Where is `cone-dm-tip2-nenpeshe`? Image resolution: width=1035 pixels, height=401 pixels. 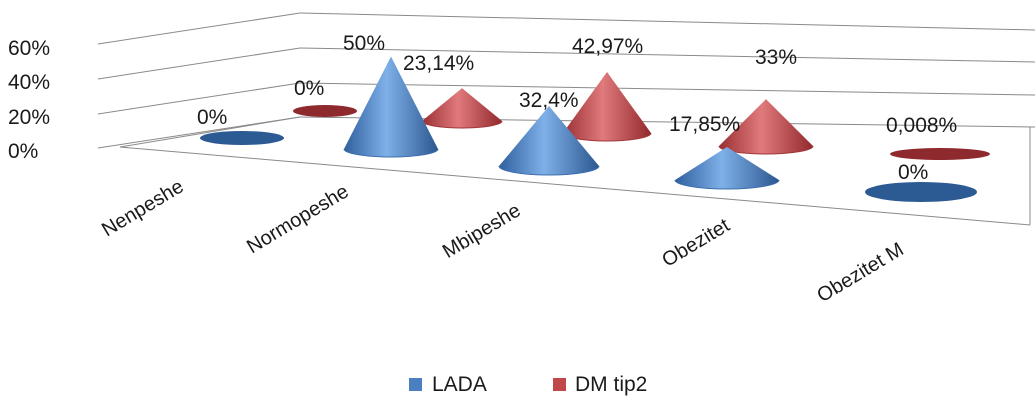 cone-dm-tip2-nenpeshe is located at coordinates (325, 111).